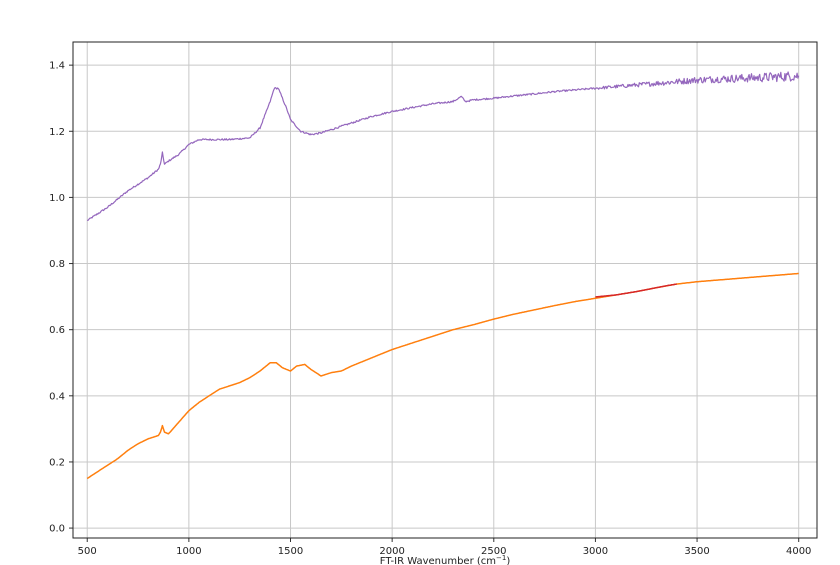  Describe the element at coordinates (188, 551) in the screenshot. I see `x-tick-label: 1000` at that location.